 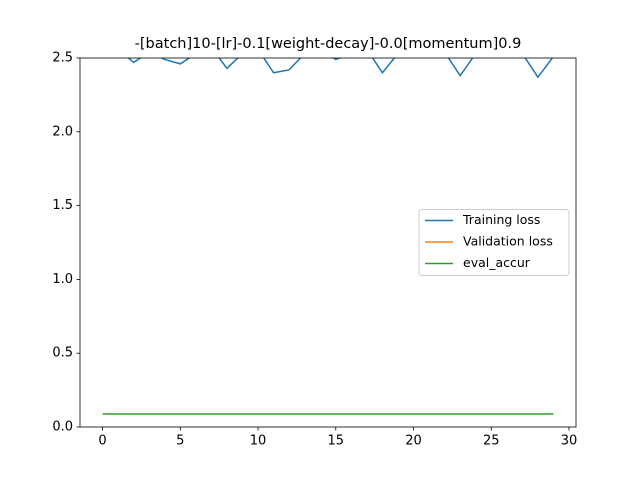 I want to click on series-line, so click(x=340, y=68).